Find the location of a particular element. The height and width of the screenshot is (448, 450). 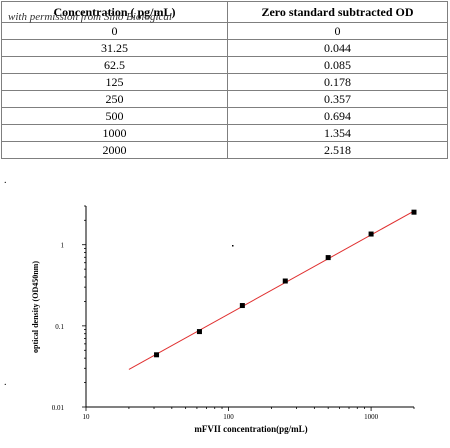

y-tick-label: 0.1 is located at coordinates (59, 327).